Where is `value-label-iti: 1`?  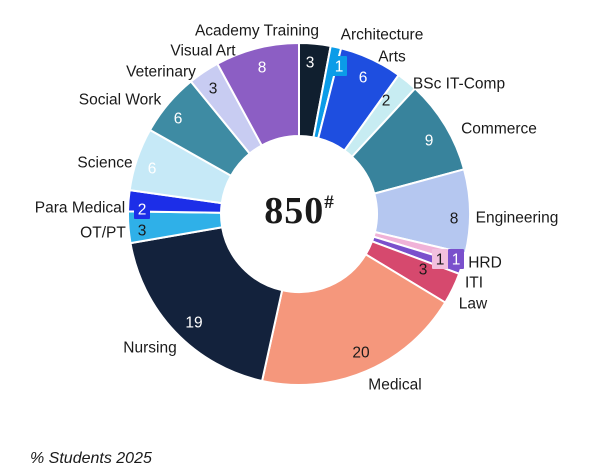 value-label-iti: 1 is located at coordinates (456, 260).